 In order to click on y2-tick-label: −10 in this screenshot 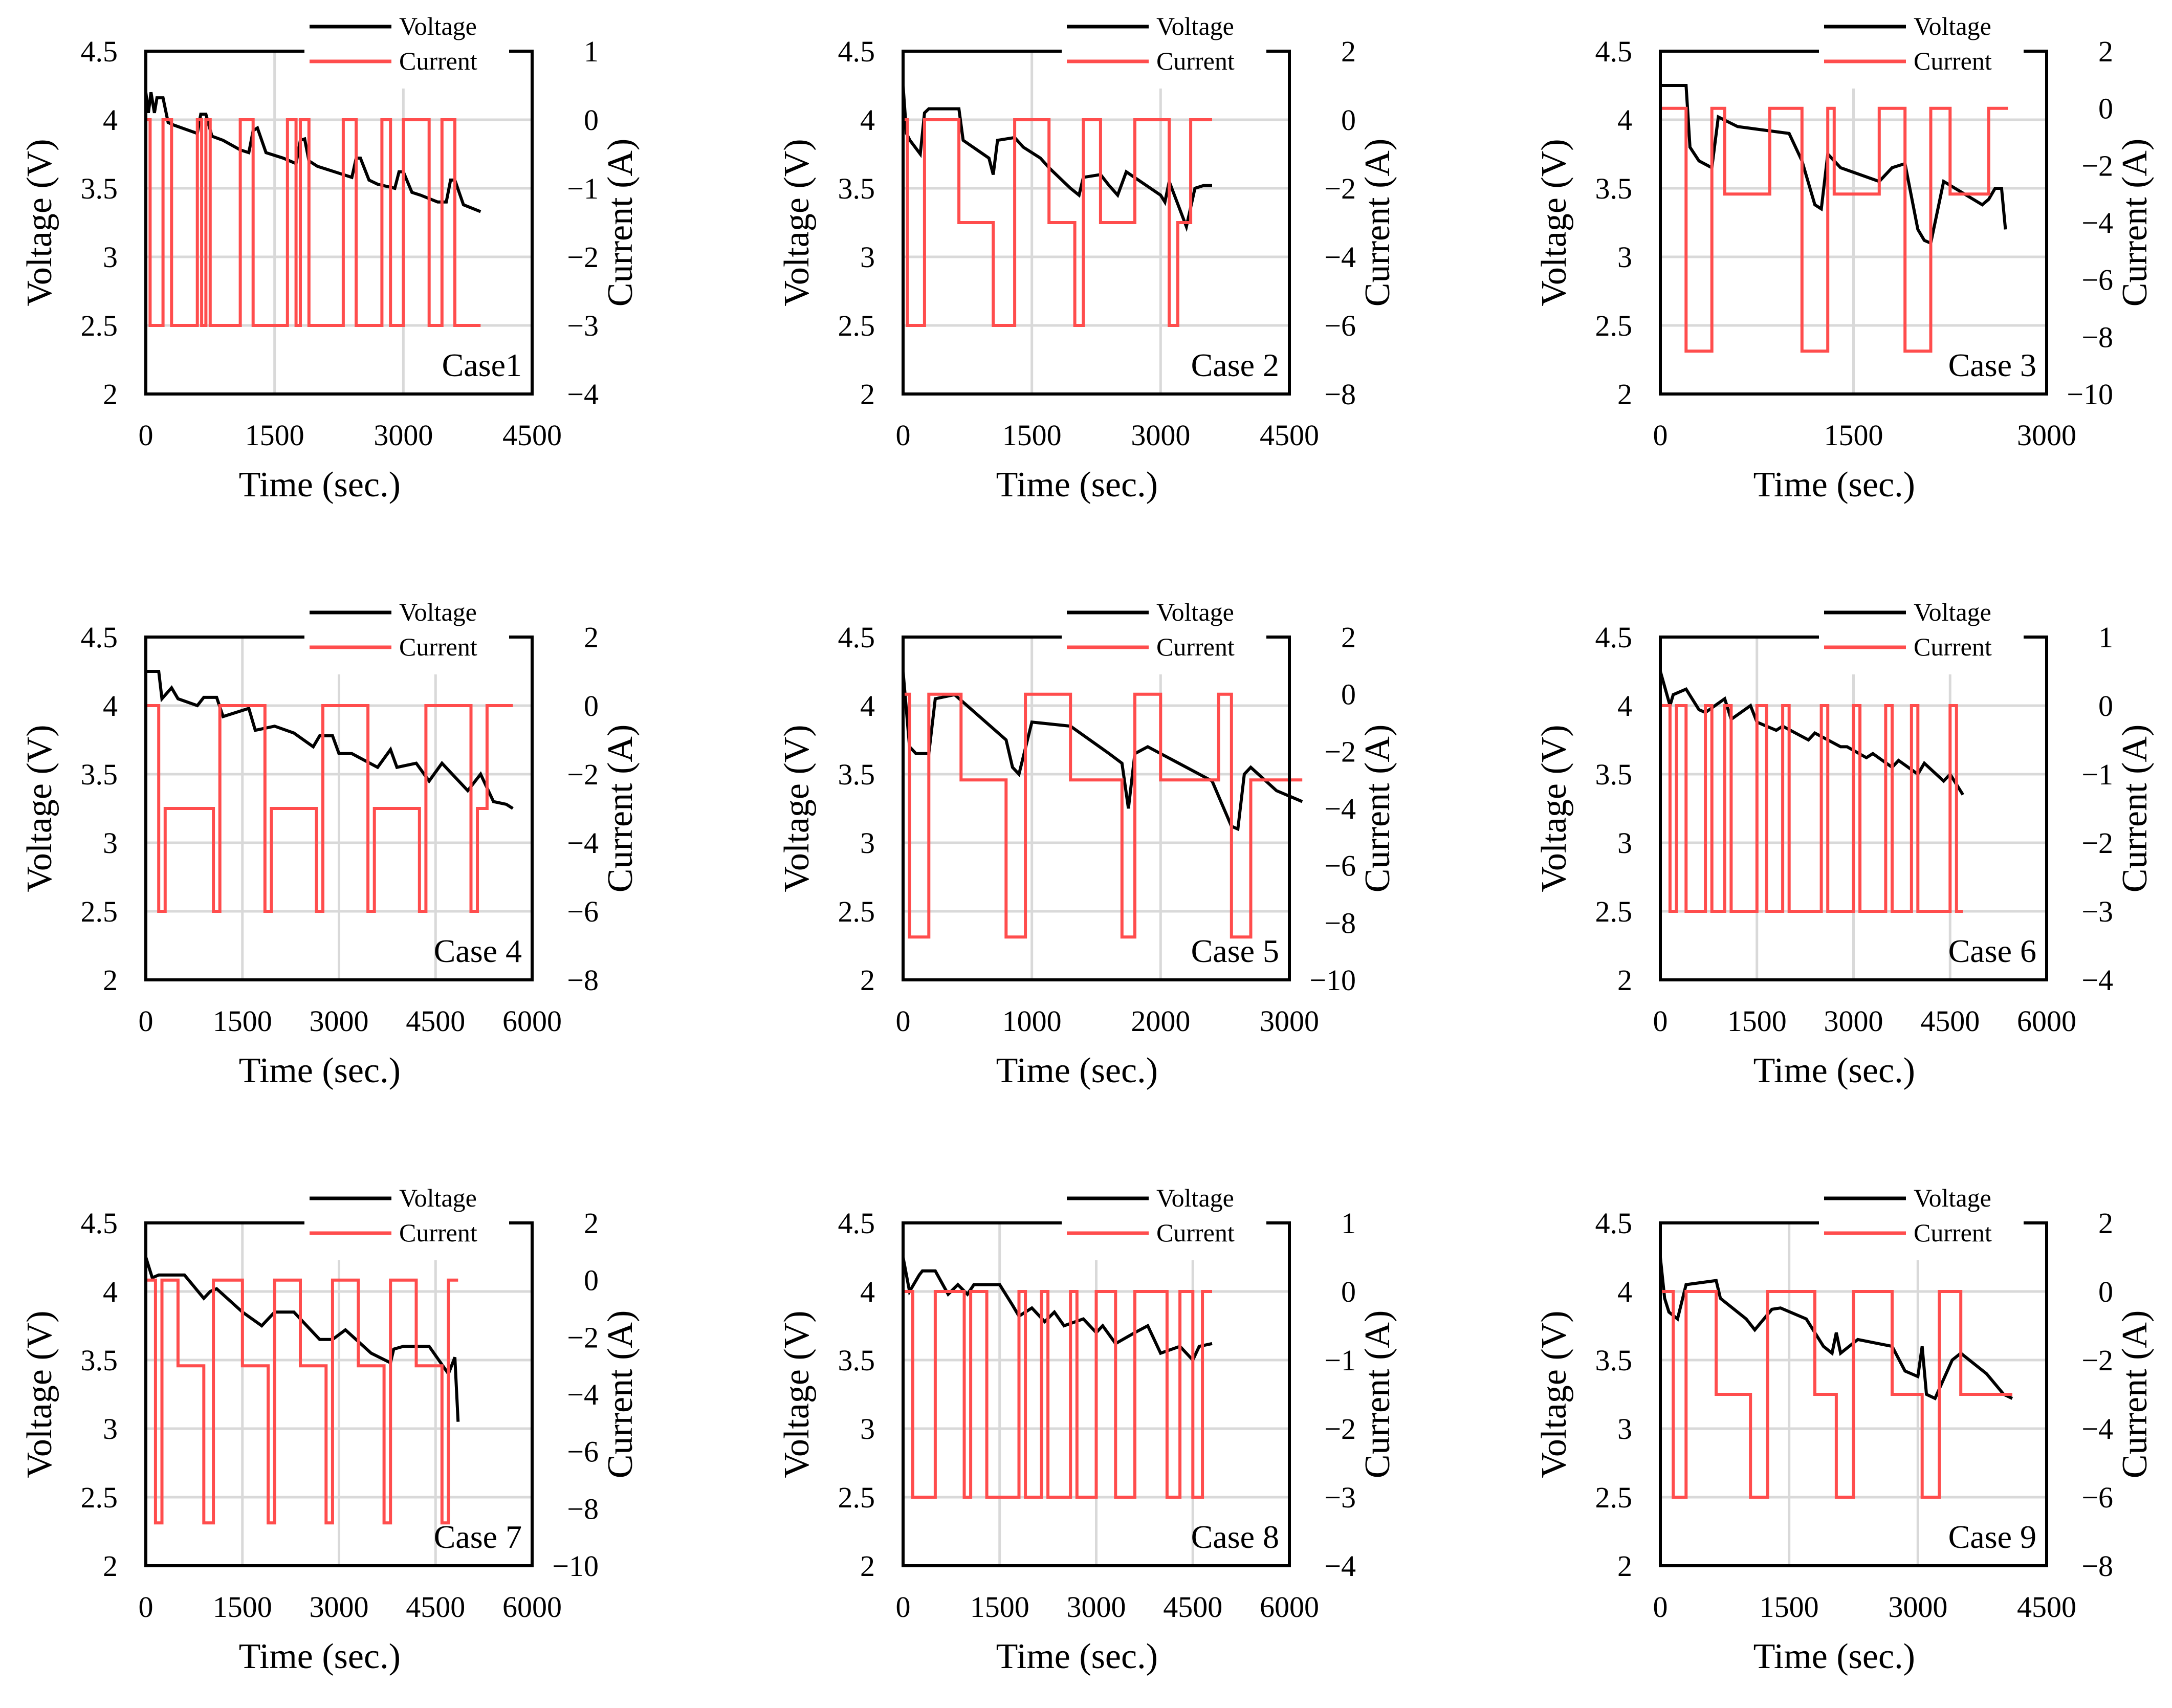, I will do `click(2090, 394)`.